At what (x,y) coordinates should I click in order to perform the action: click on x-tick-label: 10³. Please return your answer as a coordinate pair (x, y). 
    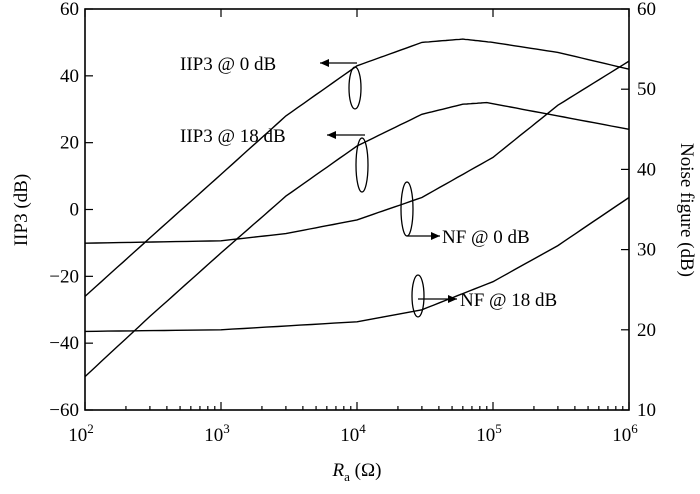
    Looking at the image, I should click on (217, 433).